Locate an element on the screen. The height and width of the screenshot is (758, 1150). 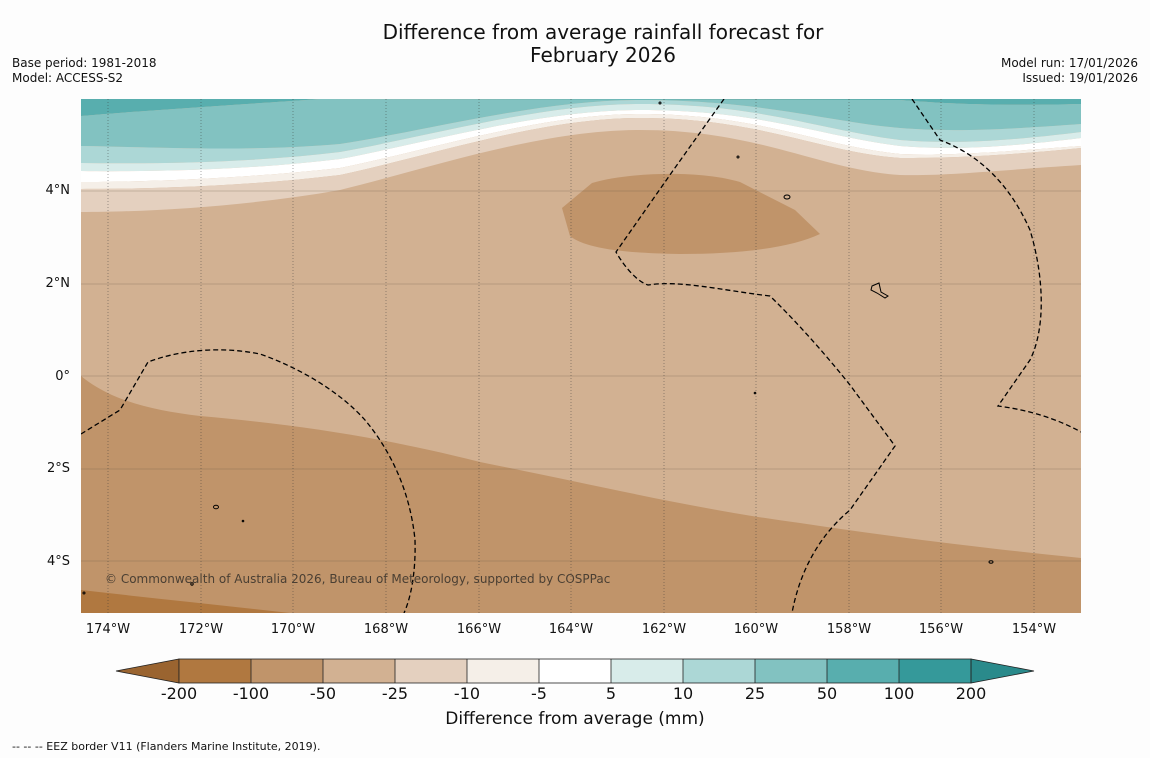
colorbar is located at coordinates (575, 671).